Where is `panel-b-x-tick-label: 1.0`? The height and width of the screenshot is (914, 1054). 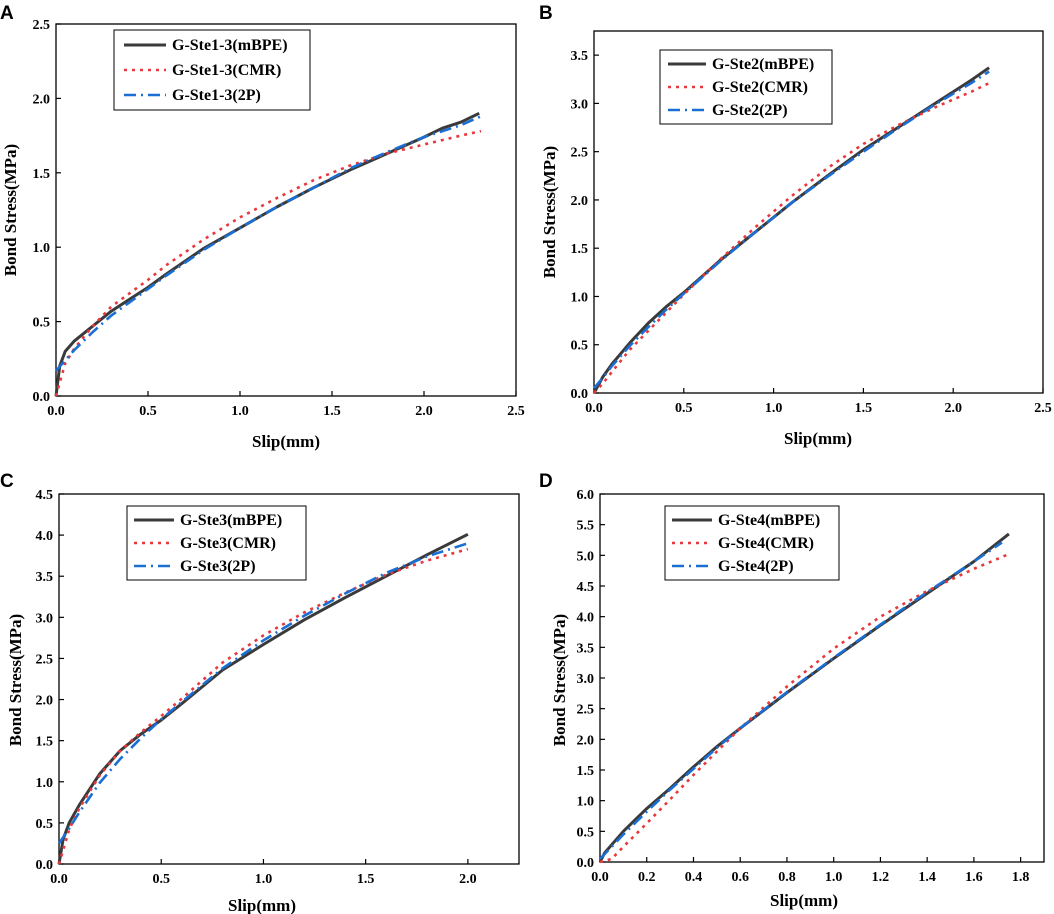
panel-b-x-tick-label: 1.0 is located at coordinates (774, 408).